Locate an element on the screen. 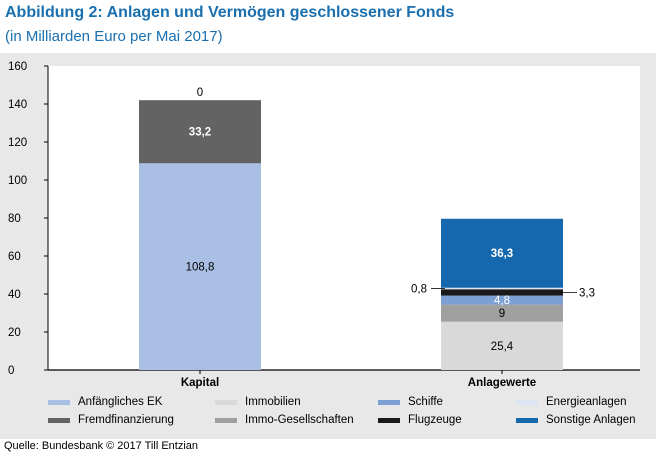 This screenshot has height=456, width=669. y-tick-label: 100 is located at coordinates (17, 181).